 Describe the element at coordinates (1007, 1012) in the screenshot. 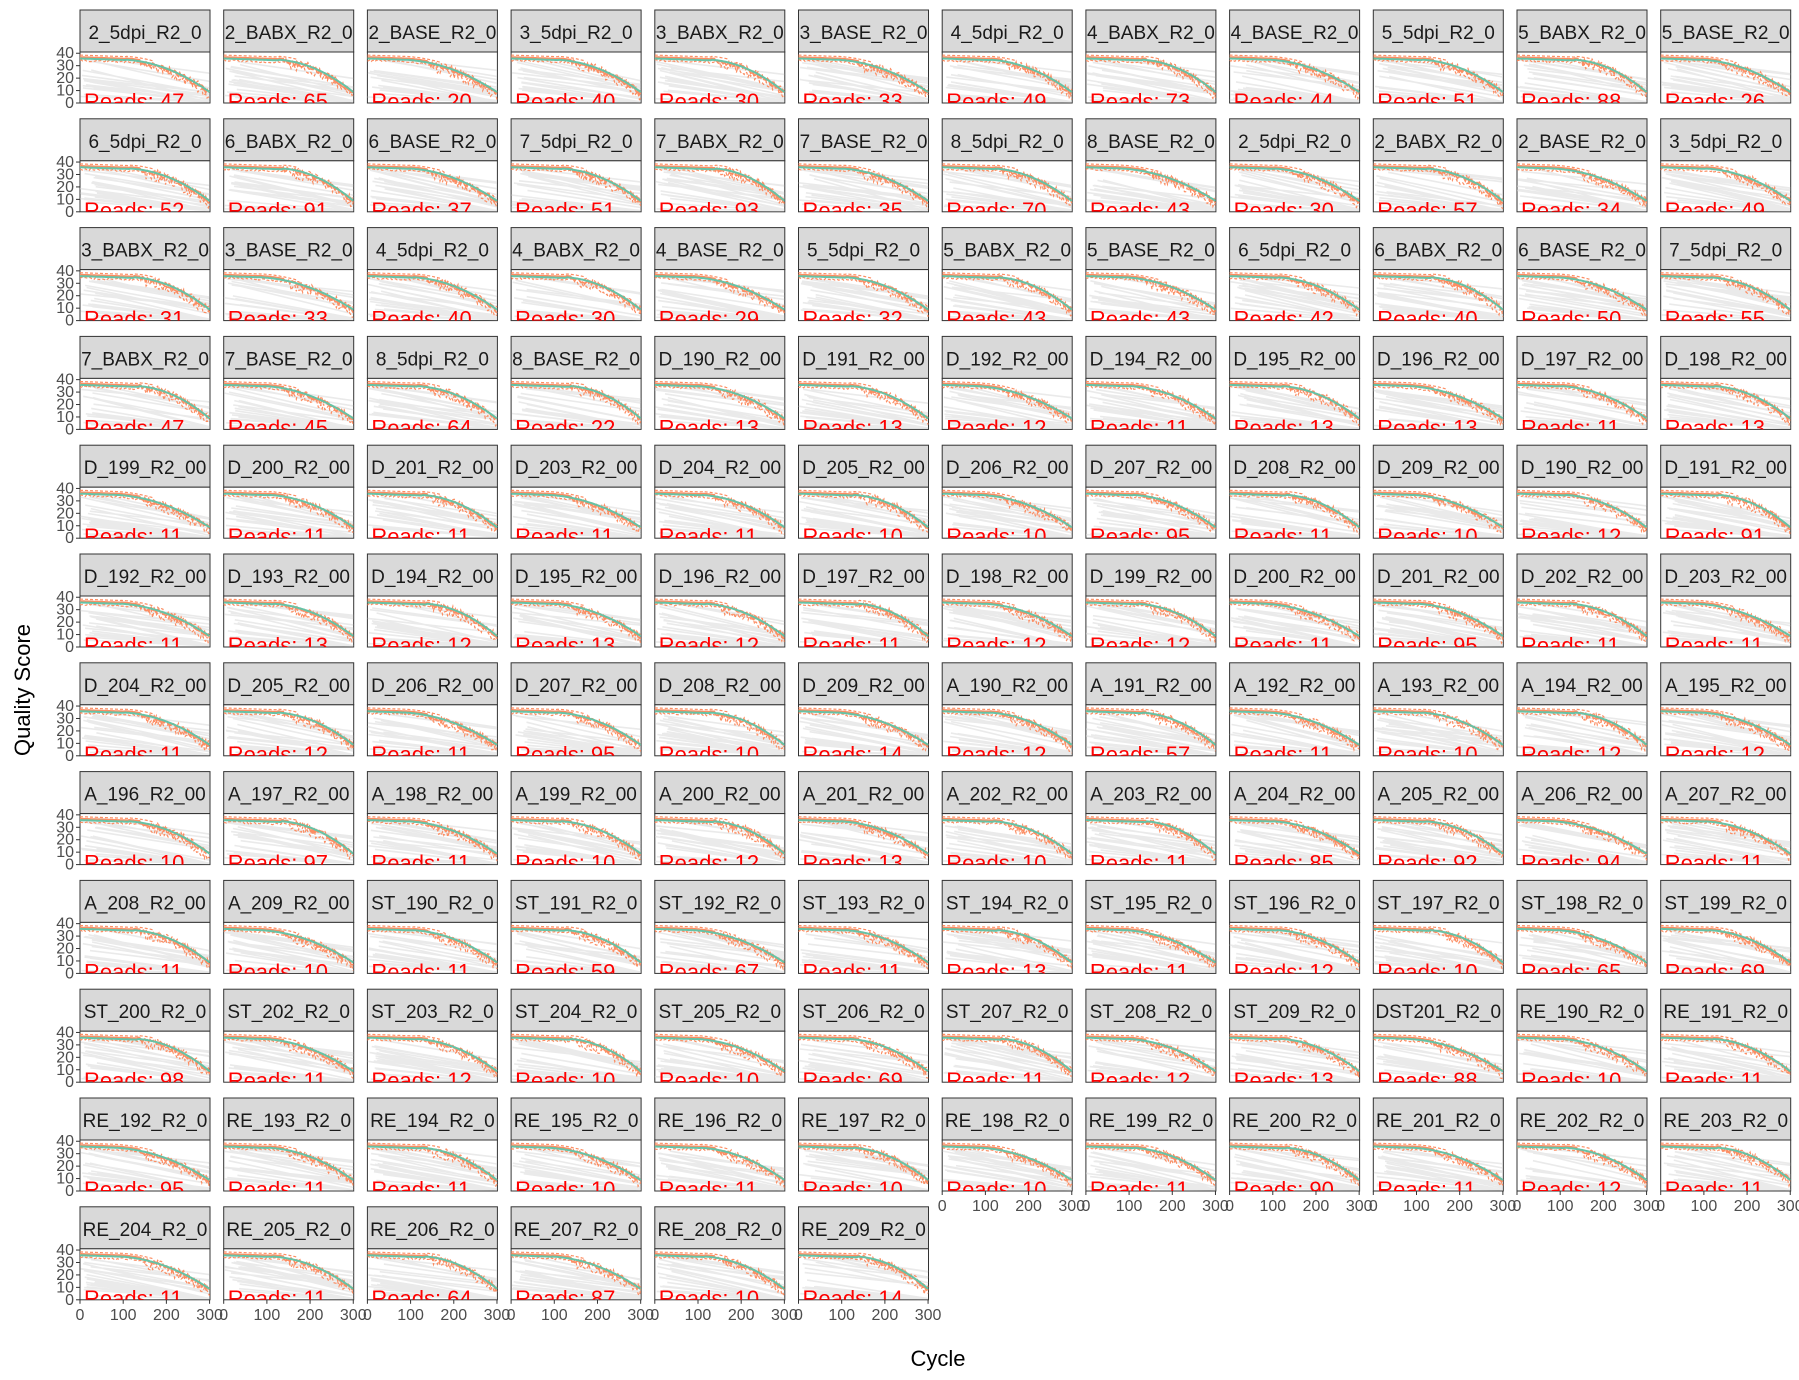

I see `facet-strip-label: ST_207_R2_0` at that location.